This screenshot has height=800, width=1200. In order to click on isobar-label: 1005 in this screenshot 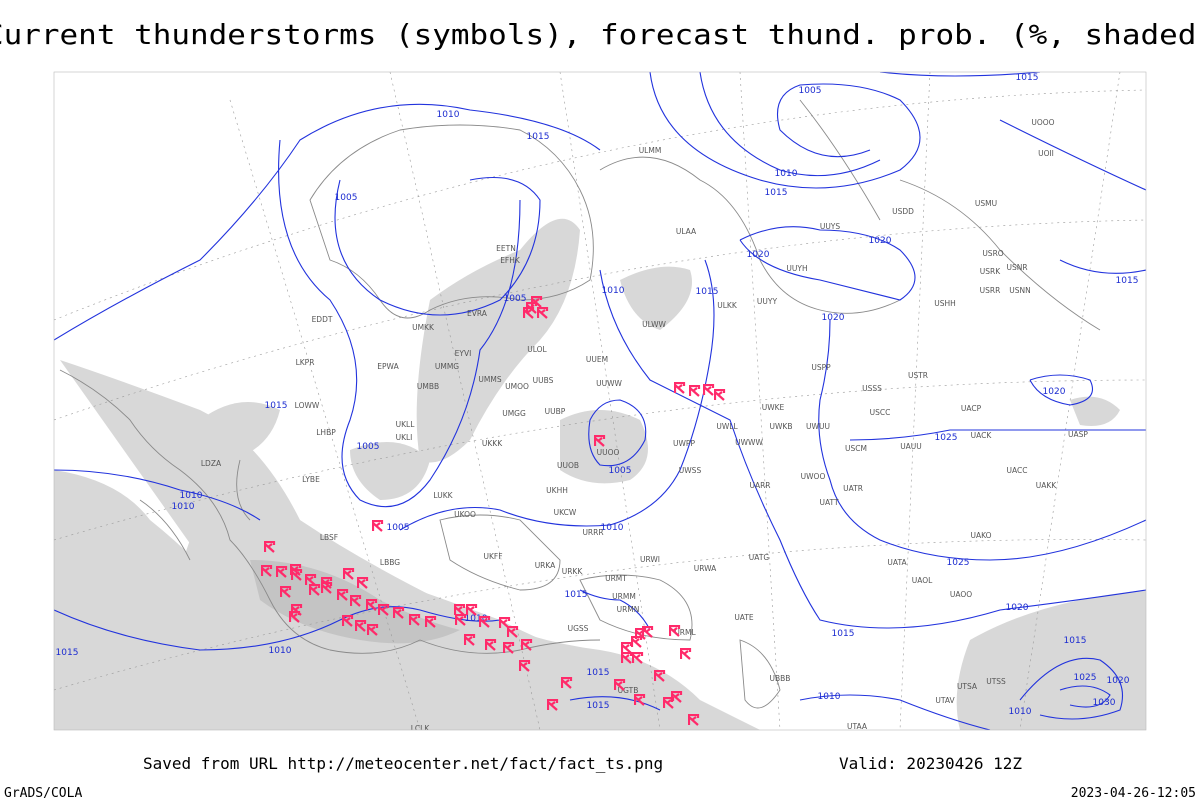, I will do `click(398, 528)`.